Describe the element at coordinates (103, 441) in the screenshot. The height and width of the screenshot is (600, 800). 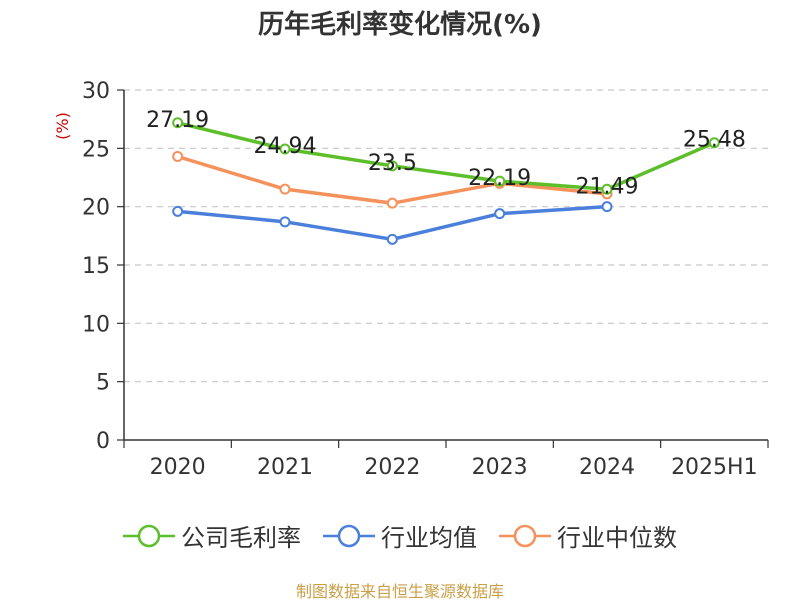
I see `y-tick-label: 0` at that location.